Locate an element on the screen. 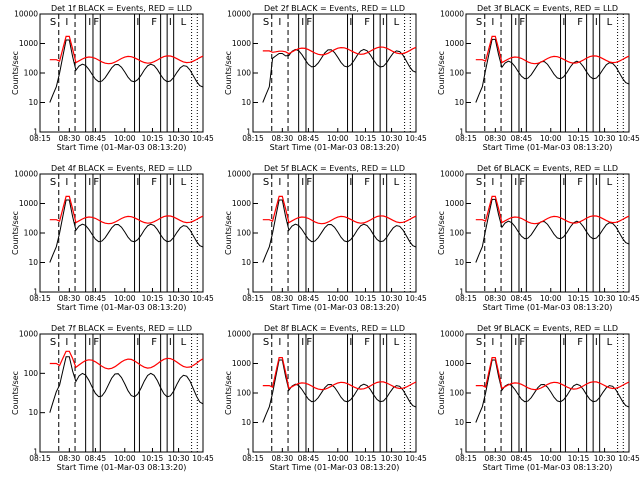  panel-title: Det 6f BLACK = Events, RED = LLD is located at coordinates (547, 168).